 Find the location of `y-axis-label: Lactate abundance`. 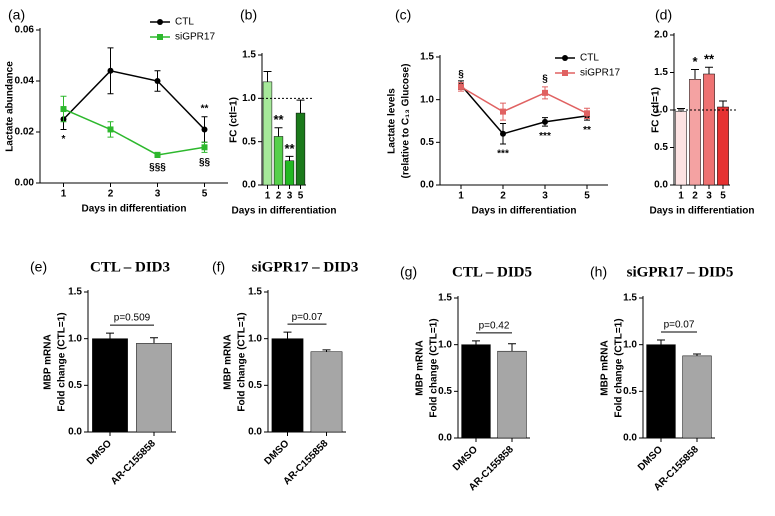

y-axis-label: Lactate abundance is located at coordinates (10, 106).